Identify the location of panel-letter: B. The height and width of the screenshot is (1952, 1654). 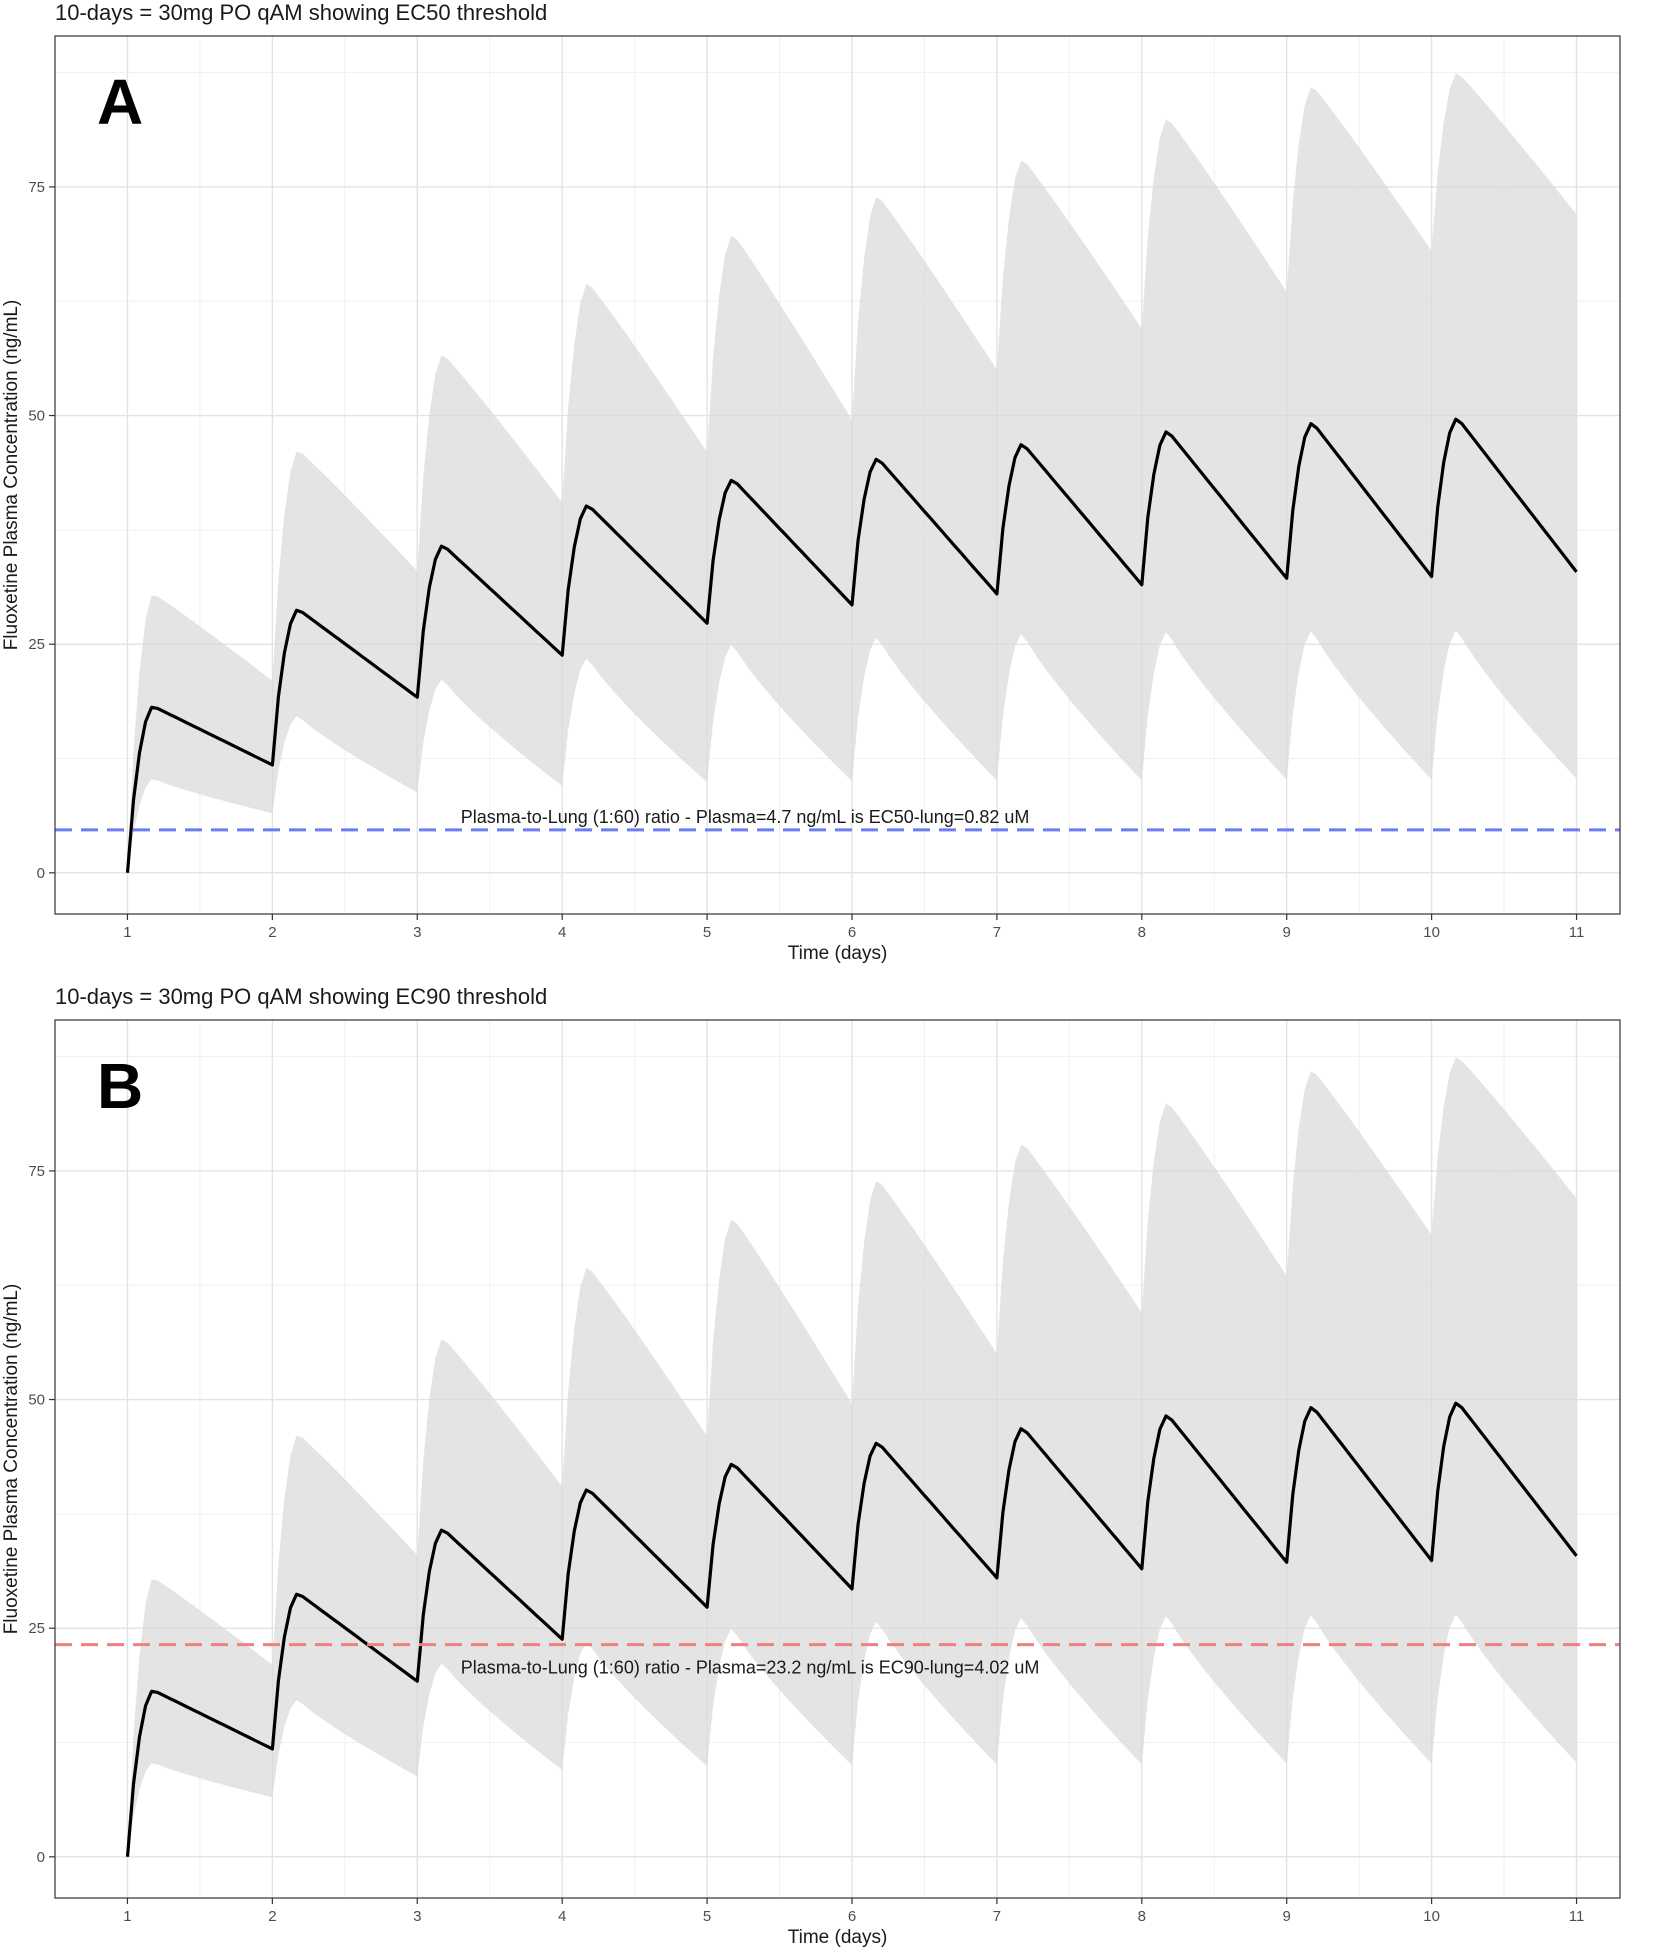
(120, 1086).